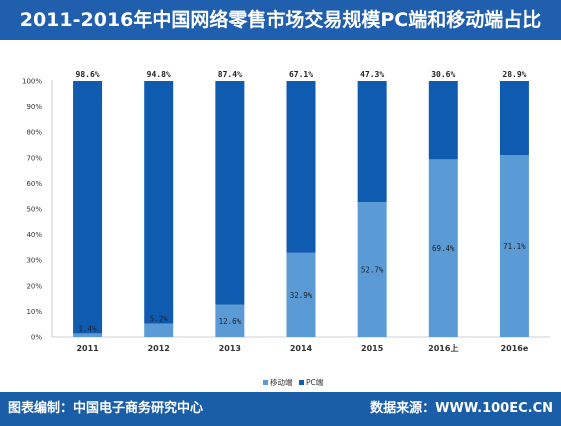  Describe the element at coordinates (461, 408) in the screenshot. I see `footer-source: 数据来源：WWW.100EC.CN` at that location.